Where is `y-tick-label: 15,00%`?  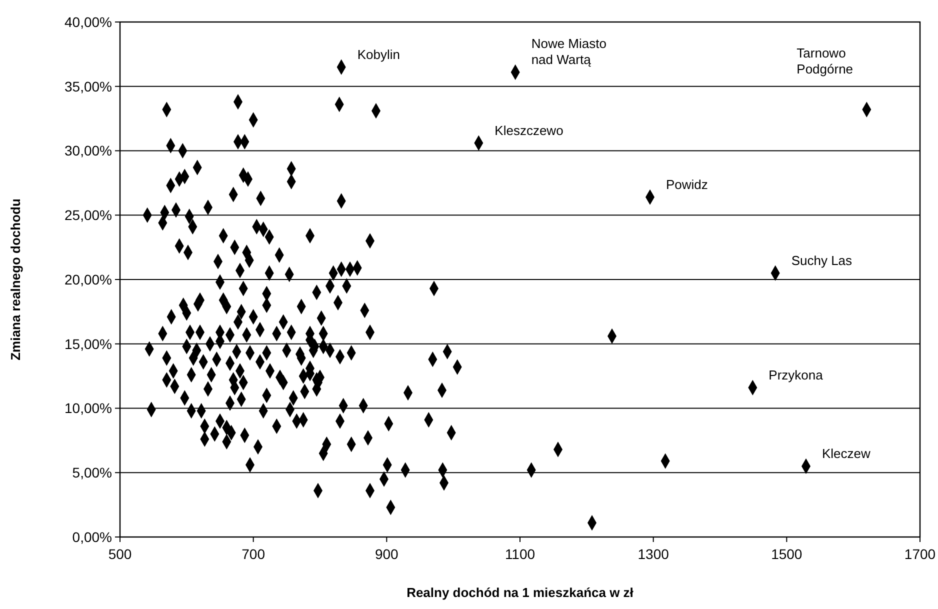 y-tick-label: 15,00% is located at coordinates (88, 344).